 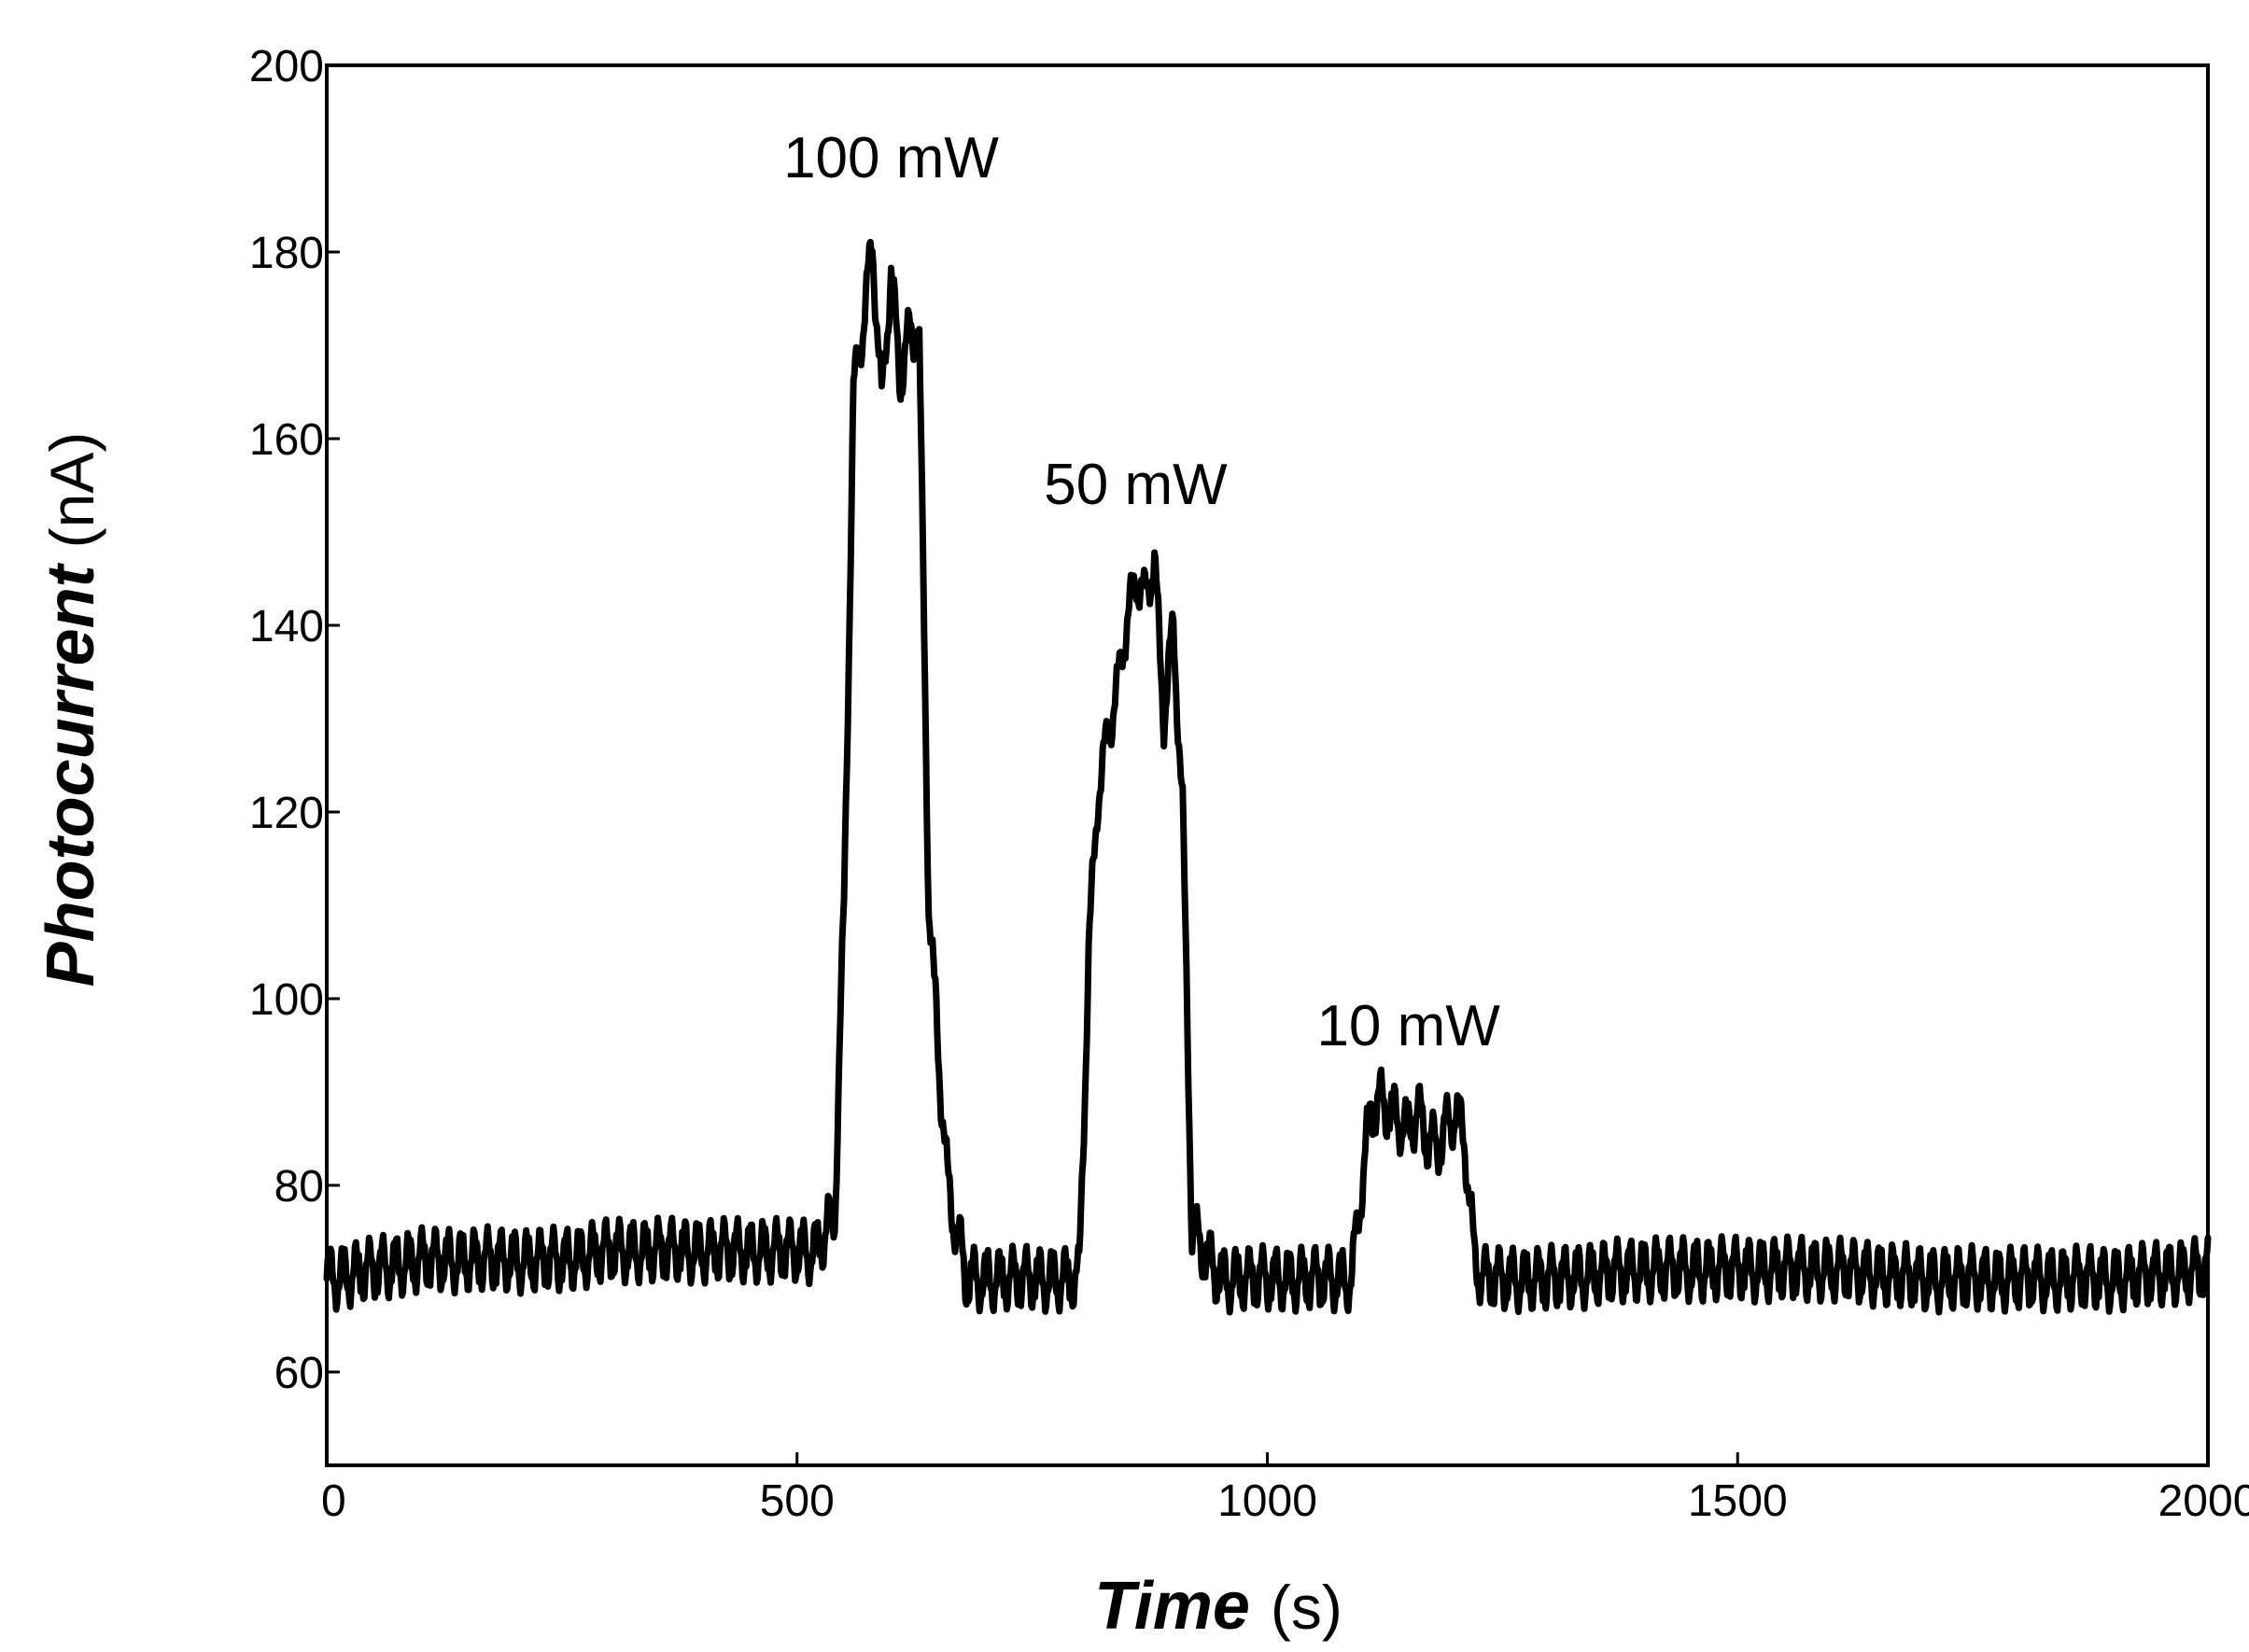 I want to click on y-tick-label: 140, so click(x=286, y=626).